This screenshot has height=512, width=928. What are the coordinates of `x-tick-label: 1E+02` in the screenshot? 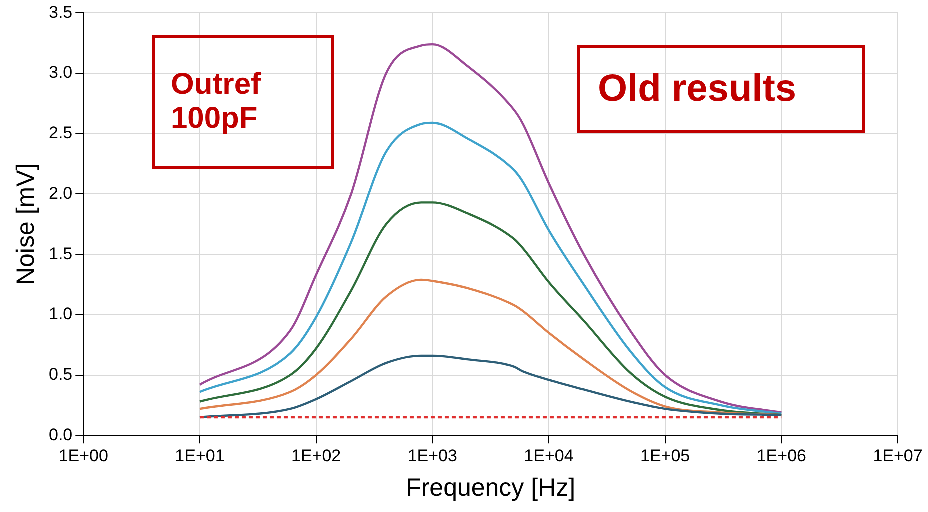 It's located at (316, 456).